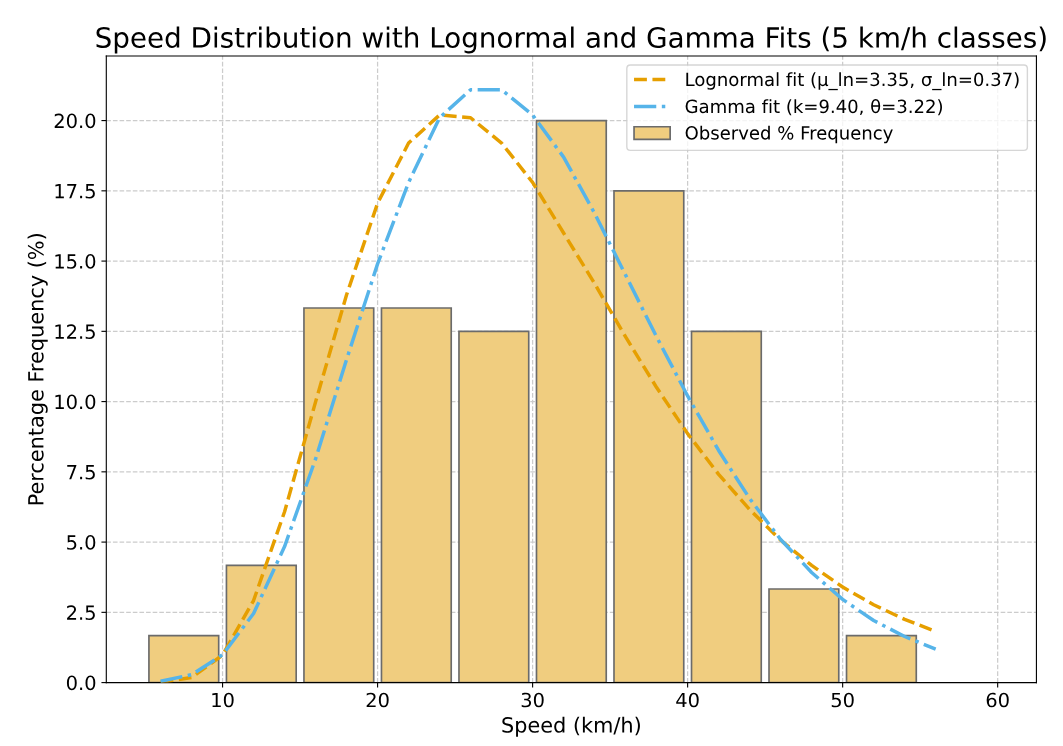  Describe the element at coordinates (81, 542) in the screenshot. I see `y-tick-label: 5.0` at that location.